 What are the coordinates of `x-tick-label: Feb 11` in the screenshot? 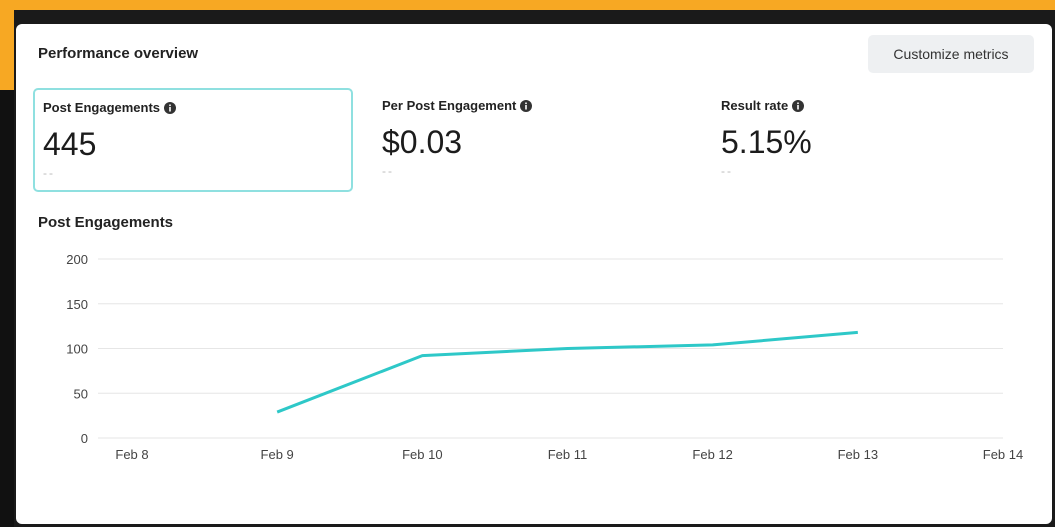 It's located at (568, 454).